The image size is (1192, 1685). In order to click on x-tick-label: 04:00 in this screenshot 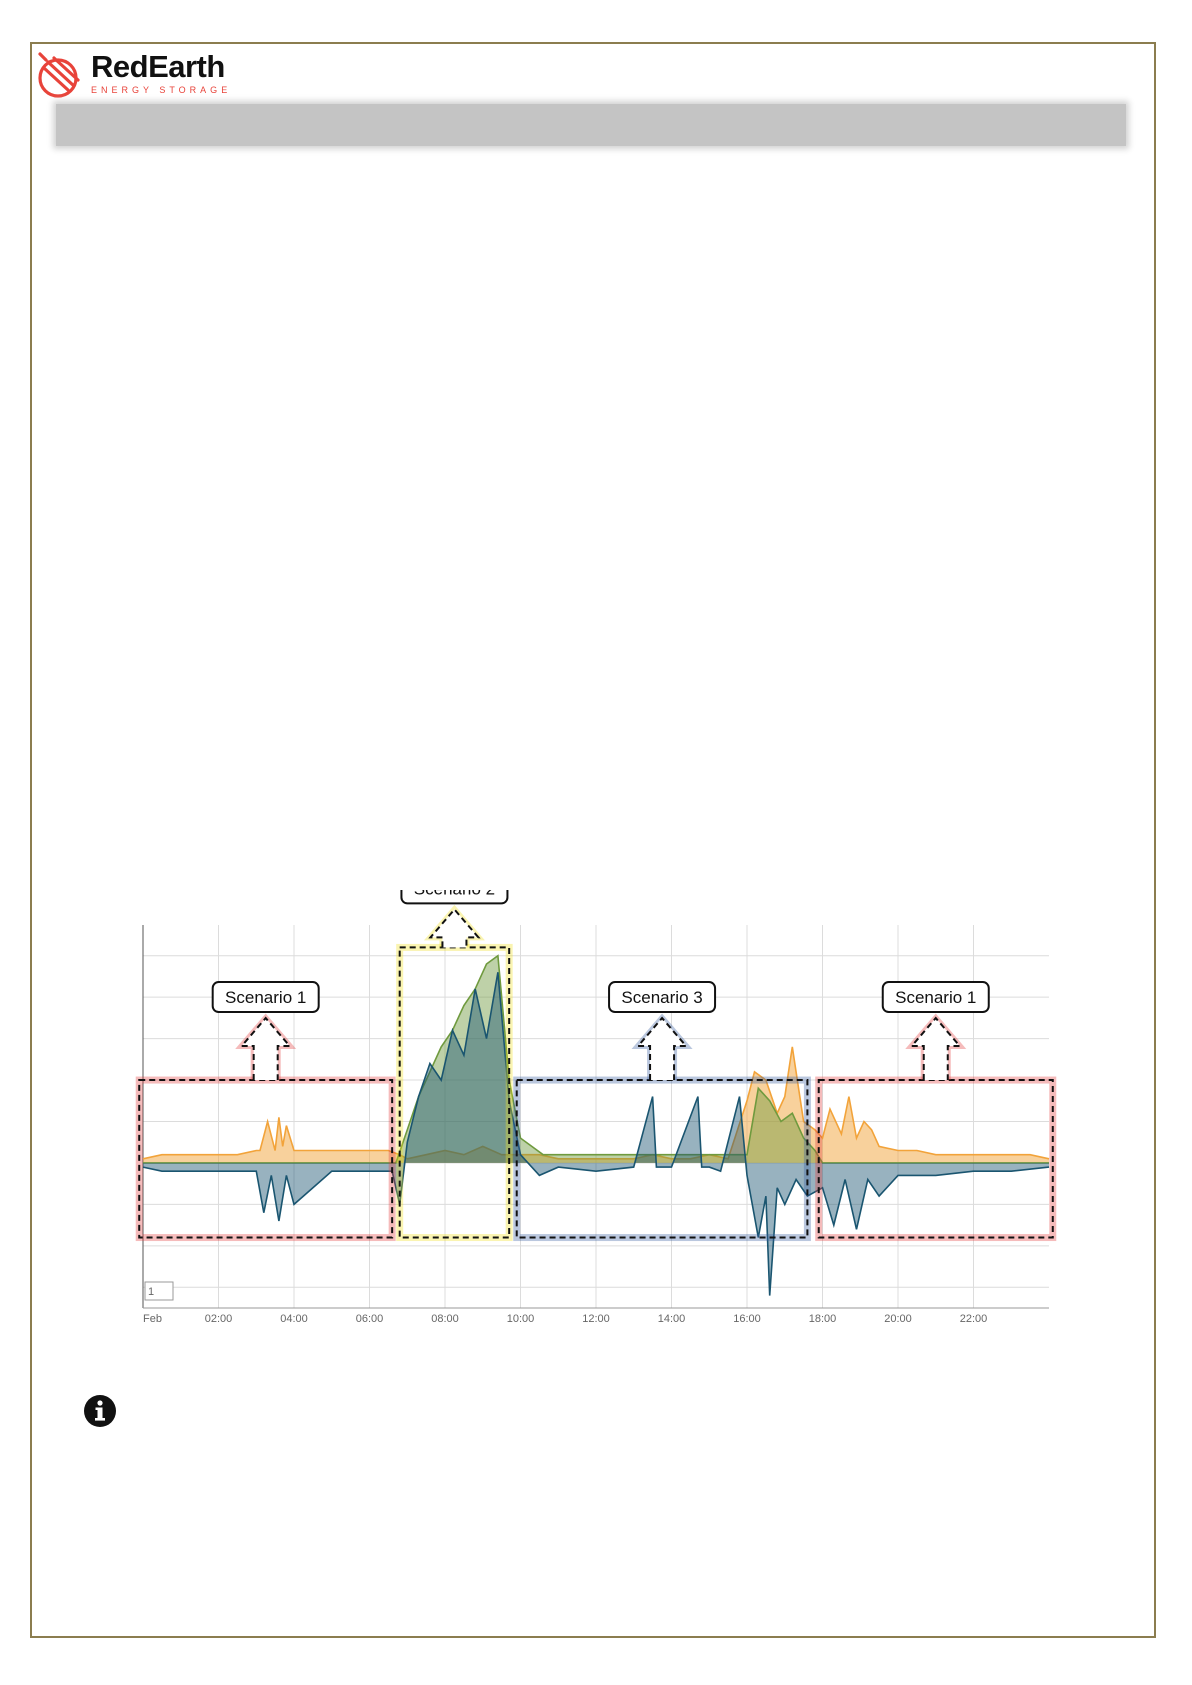, I will do `click(294, 1319)`.